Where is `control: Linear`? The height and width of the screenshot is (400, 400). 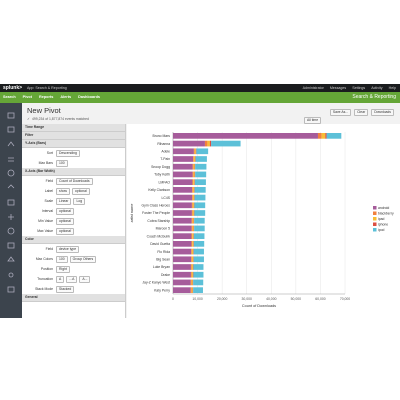 control: Linear is located at coordinates (64, 201).